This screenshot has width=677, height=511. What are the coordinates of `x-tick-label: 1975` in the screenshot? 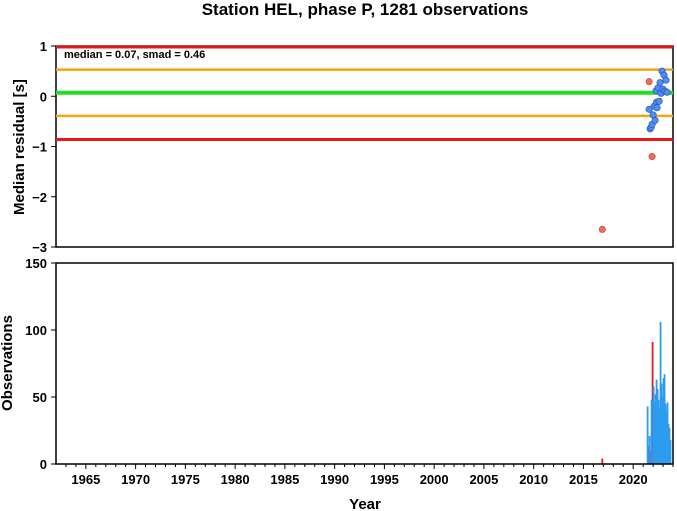 It's located at (185, 479).